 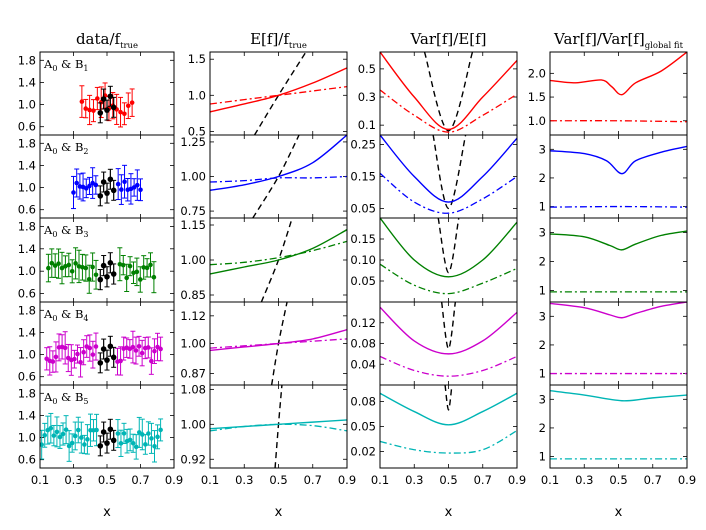 I want to click on panel-r5-c2: 0.92 1.00 1.08 0.1 0.3 0.5 0.7 0.9, so click(x=268, y=434).